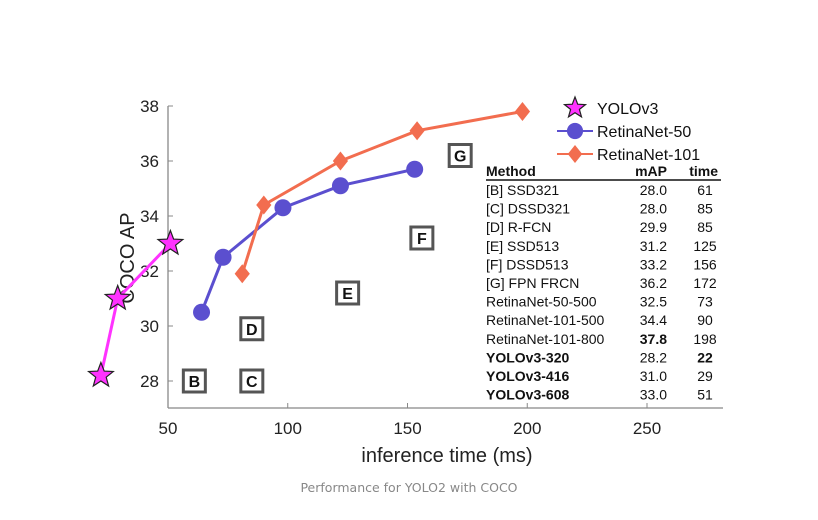 The image size is (818, 520). Describe the element at coordinates (705, 209) in the screenshot. I see `table-cell-time: 85` at that location.